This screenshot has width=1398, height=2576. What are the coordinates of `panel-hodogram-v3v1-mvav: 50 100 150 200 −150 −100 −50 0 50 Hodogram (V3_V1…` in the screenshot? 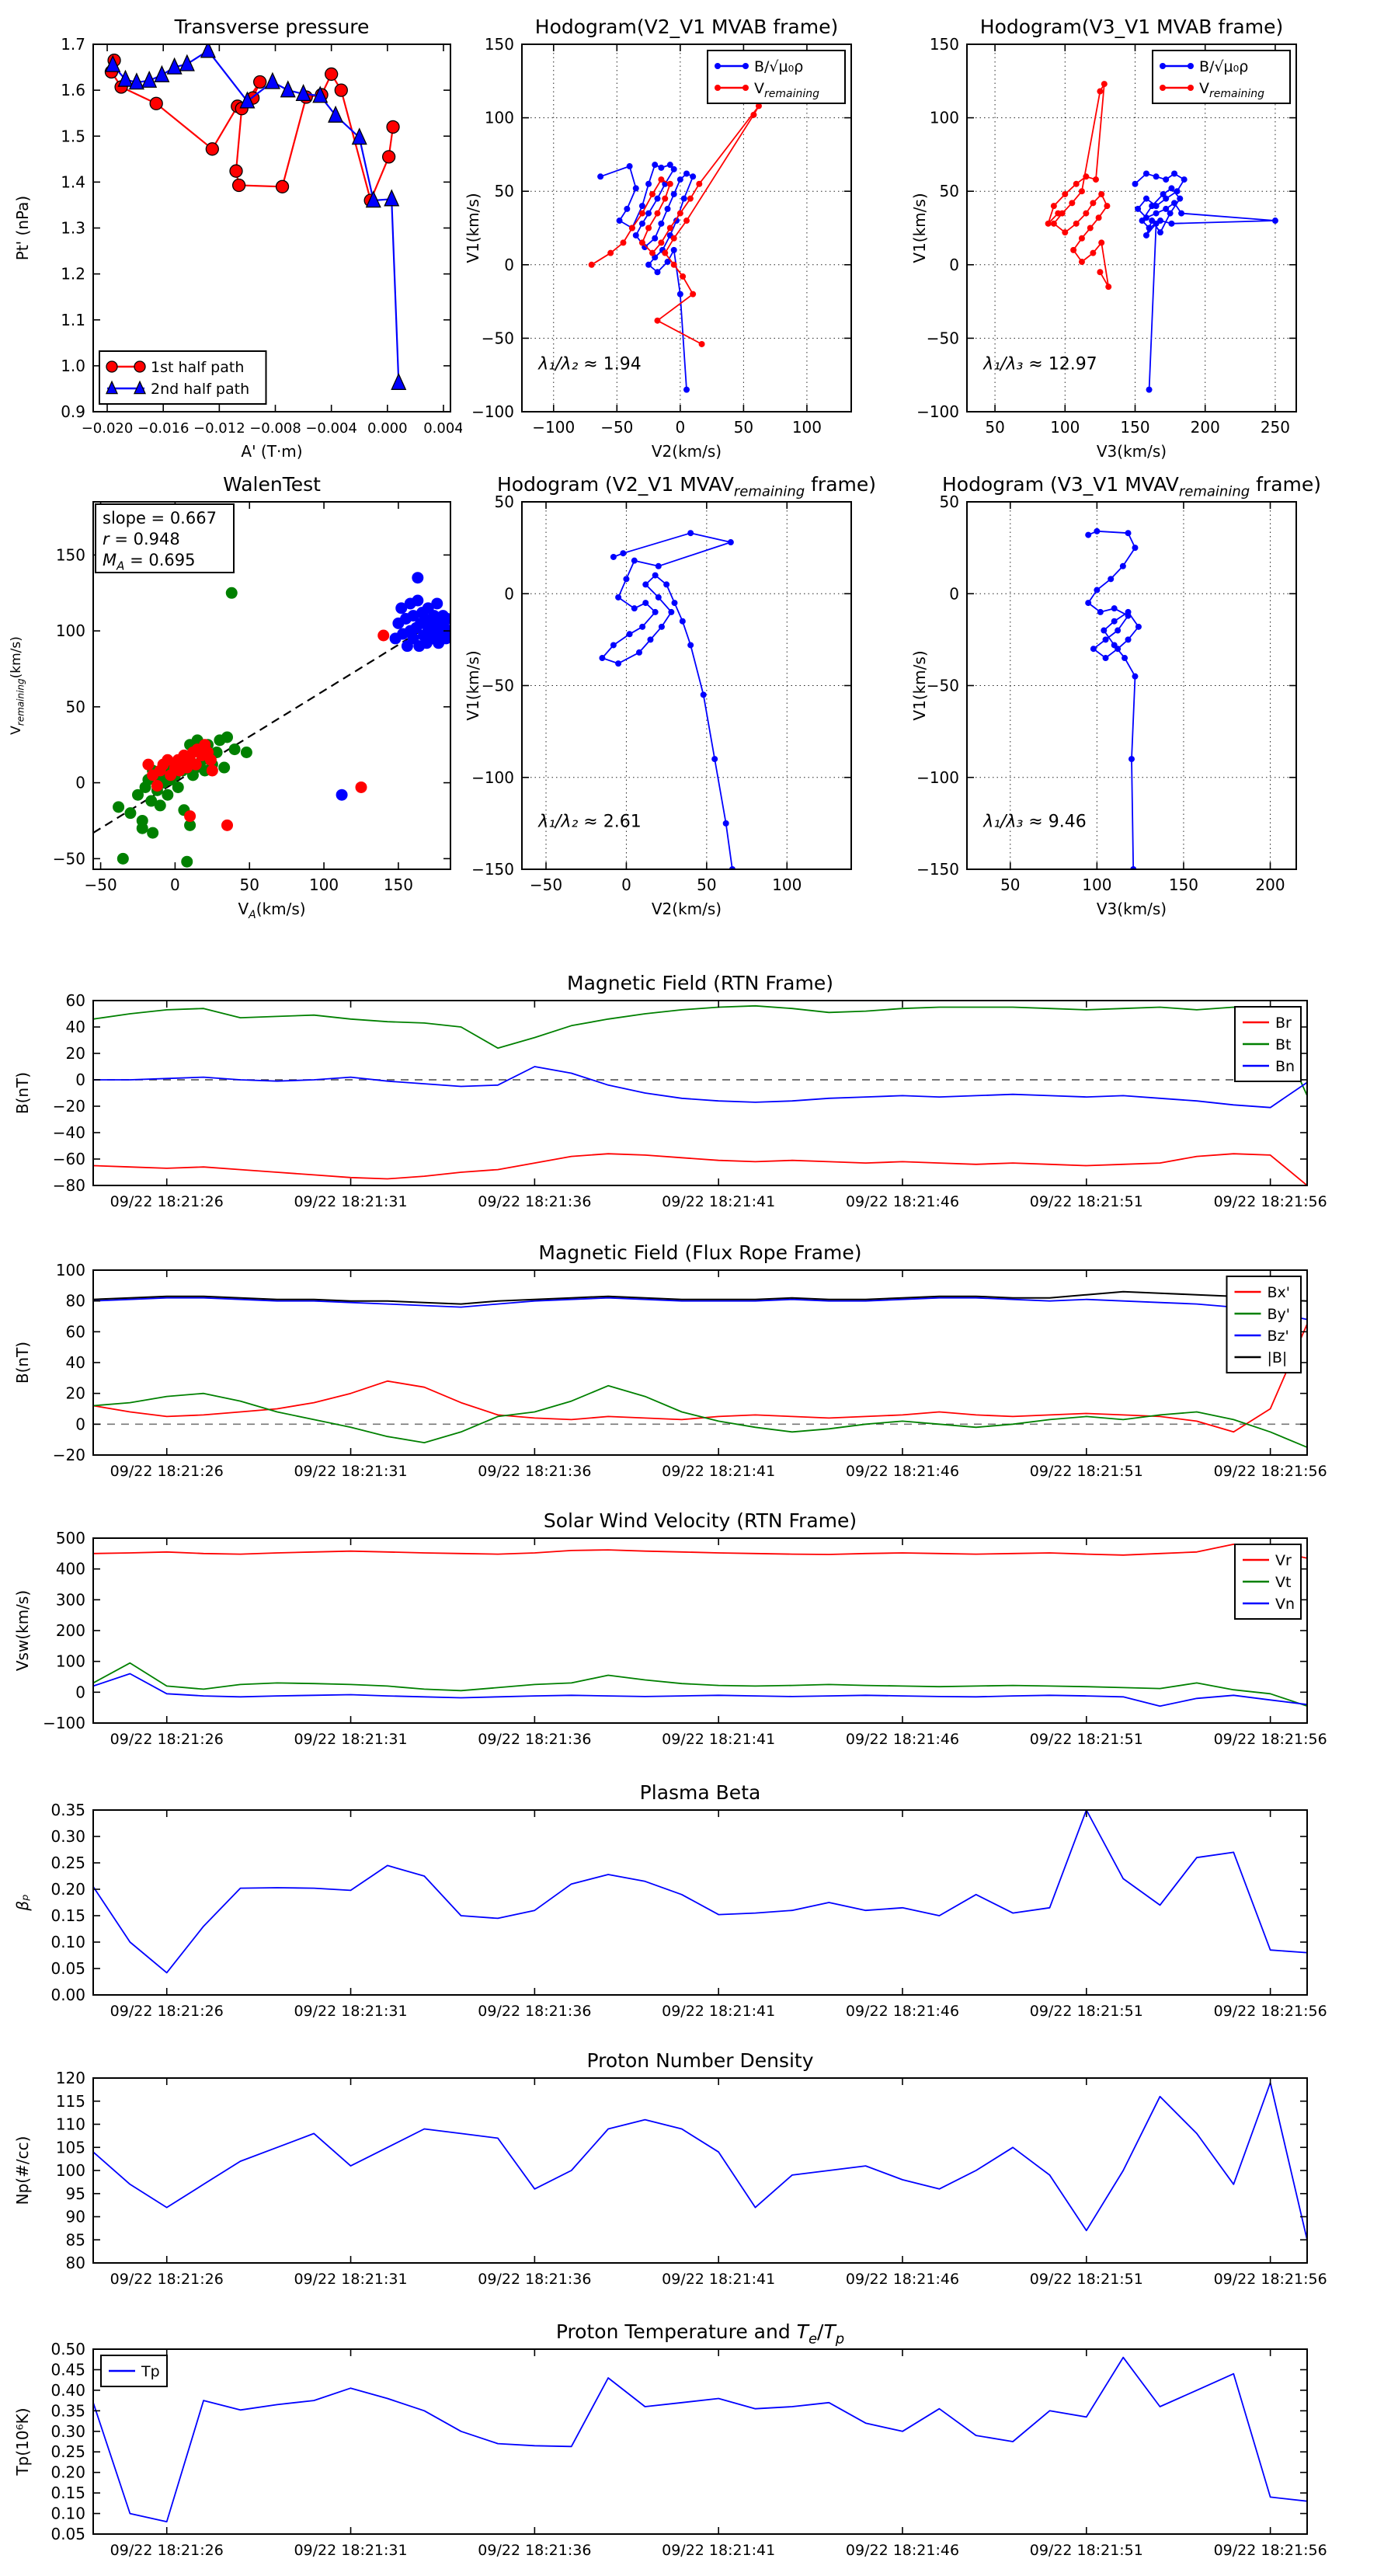 It's located at (1129, 698).